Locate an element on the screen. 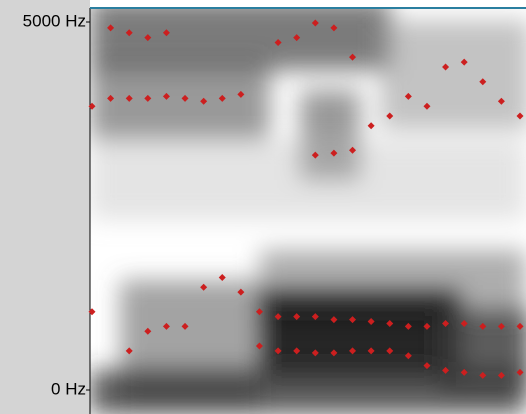 This screenshot has width=526, height=414. y-tick-label: 0 Hz is located at coordinates (68, 388).